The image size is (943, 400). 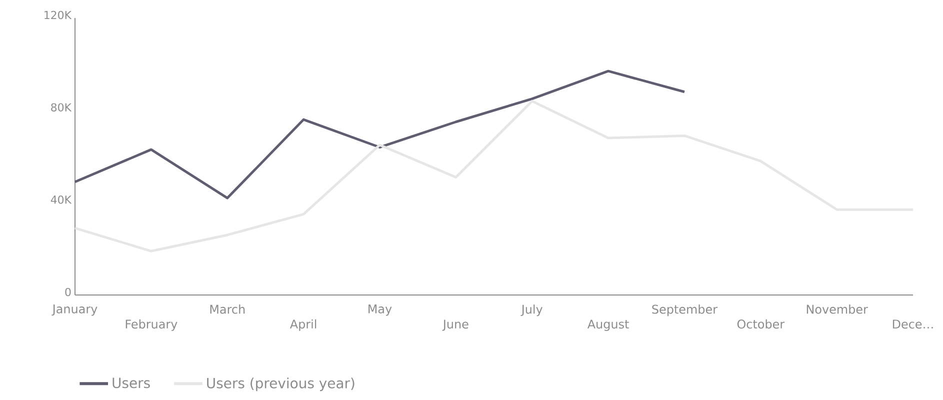 What do you see at coordinates (455, 325) in the screenshot?
I see `x-tick-label: June` at bounding box center [455, 325].